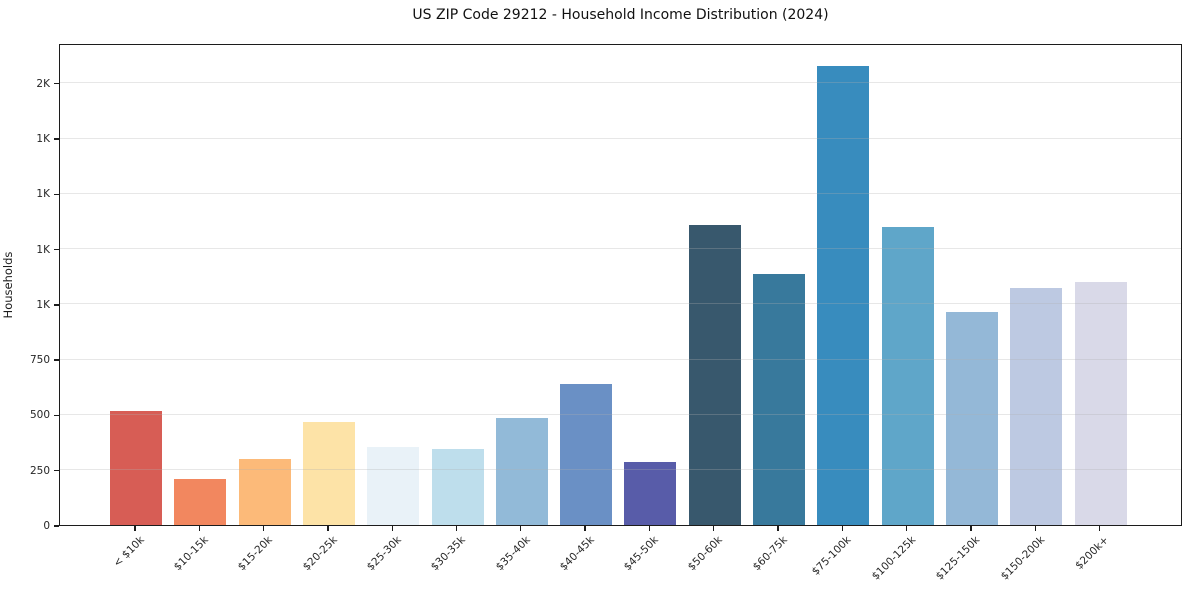 The width and height of the screenshot is (1189, 590). I want to click on x-tick-mark-$35-40k, so click(521, 528).